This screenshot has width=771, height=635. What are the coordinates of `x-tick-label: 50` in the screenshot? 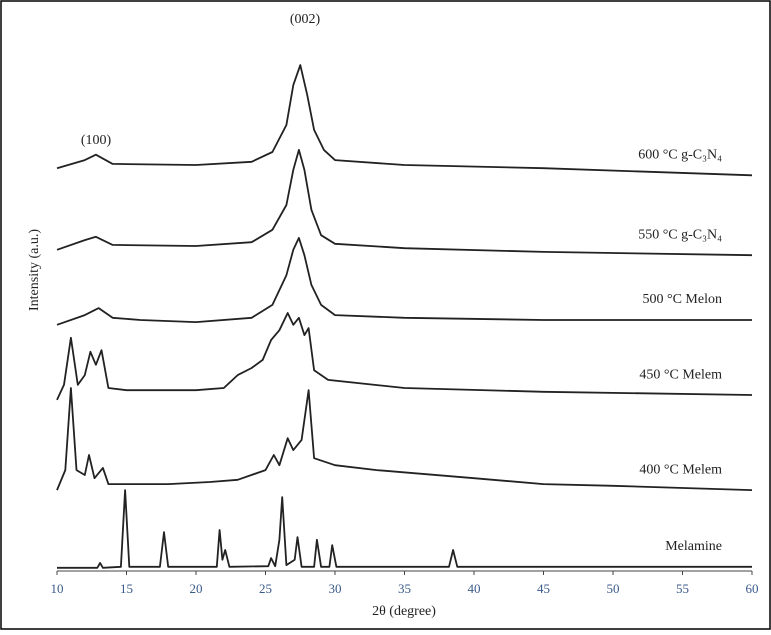 It's located at (613, 588).